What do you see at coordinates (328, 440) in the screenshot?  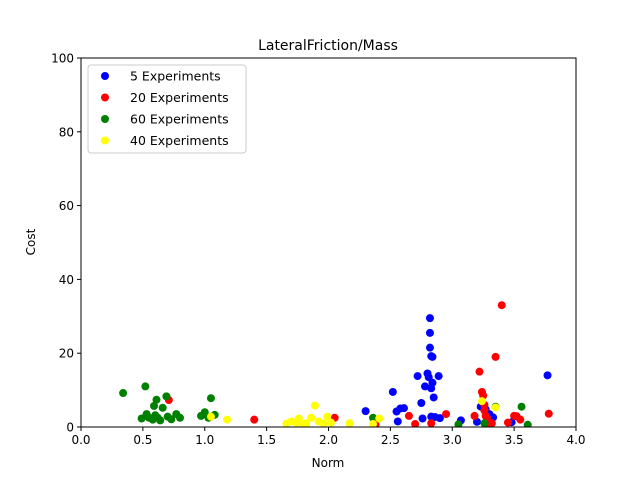 I see `x-tick-label-4: 2.0` at bounding box center [328, 440].